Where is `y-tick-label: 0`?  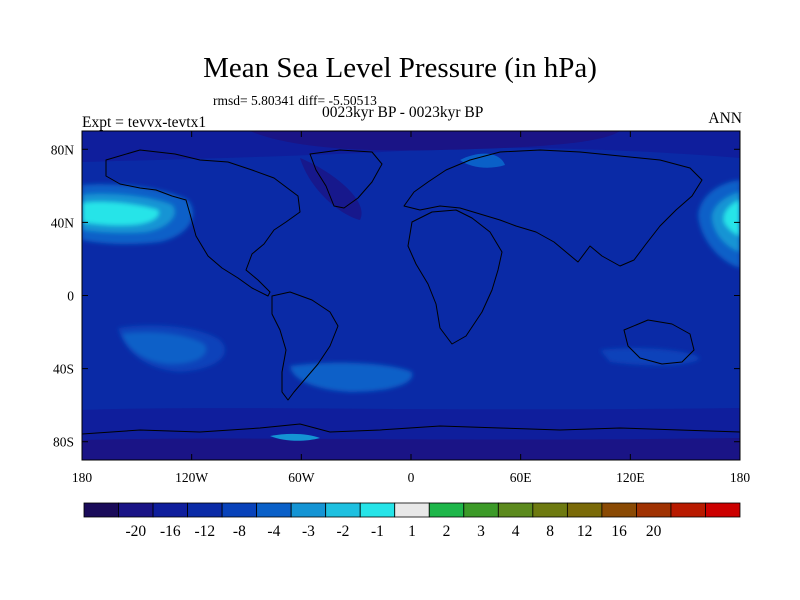 y-tick-label: 0 is located at coordinates (70, 296).